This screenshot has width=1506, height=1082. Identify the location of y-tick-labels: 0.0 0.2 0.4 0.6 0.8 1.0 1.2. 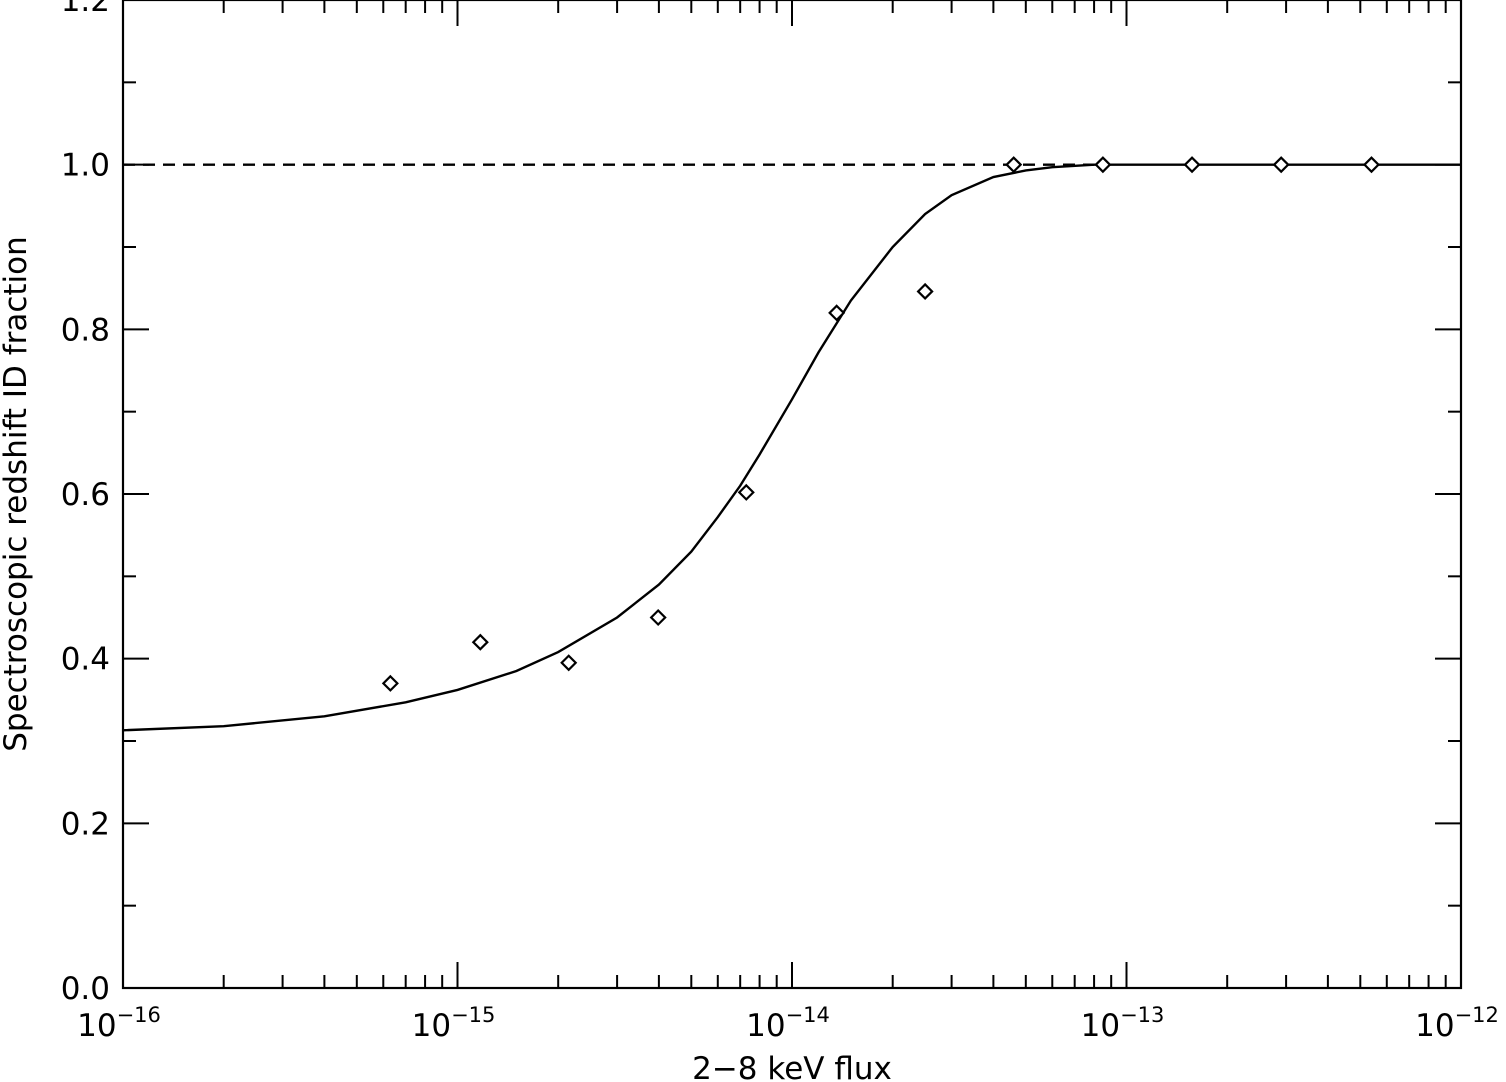
(85, 503).